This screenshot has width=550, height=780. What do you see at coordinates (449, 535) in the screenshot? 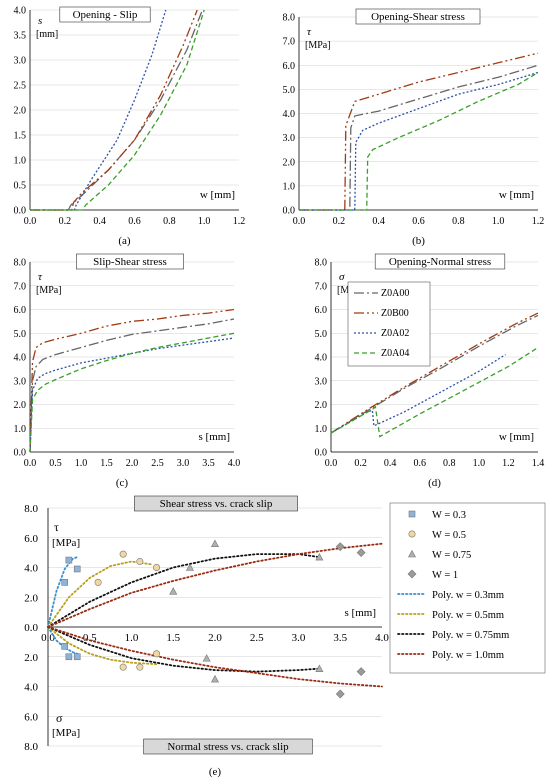
I see `legend-label: W = 0.5` at bounding box center [449, 535].